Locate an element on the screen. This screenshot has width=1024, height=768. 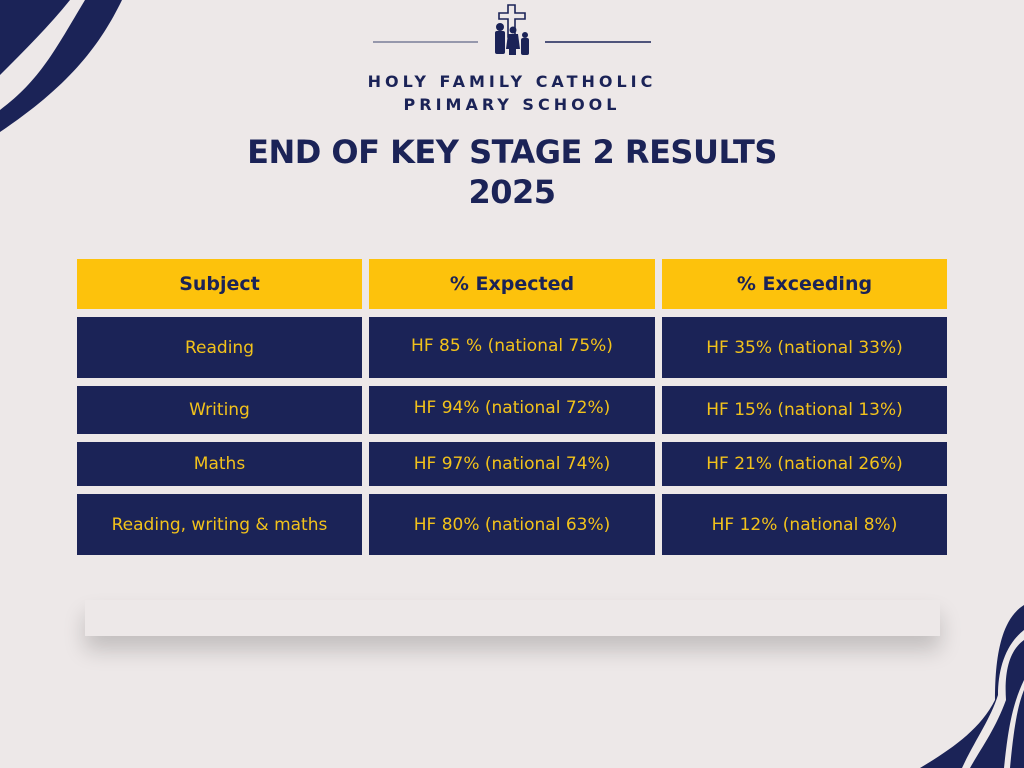
row-exceeding: HF 15% (national 13%) is located at coordinates (804, 410).